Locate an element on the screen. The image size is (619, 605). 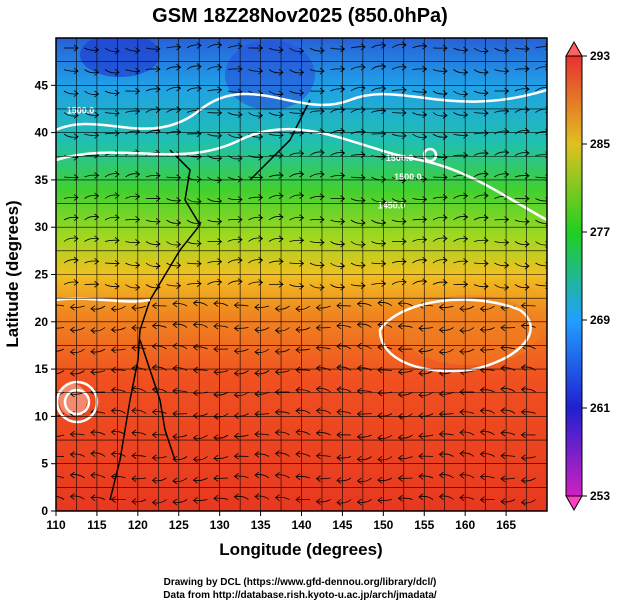
y-tick-label: 0 is located at coordinates (44, 511).